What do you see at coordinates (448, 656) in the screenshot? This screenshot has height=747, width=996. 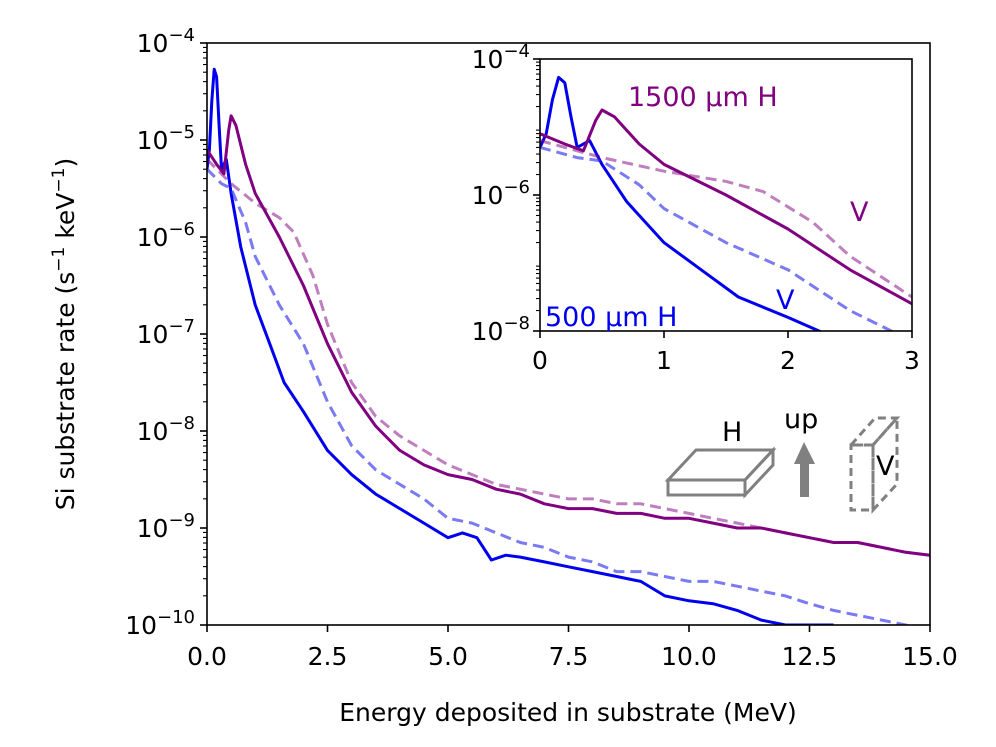 I see `x-tick-label: 5.0` at bounding box center [448, 656].